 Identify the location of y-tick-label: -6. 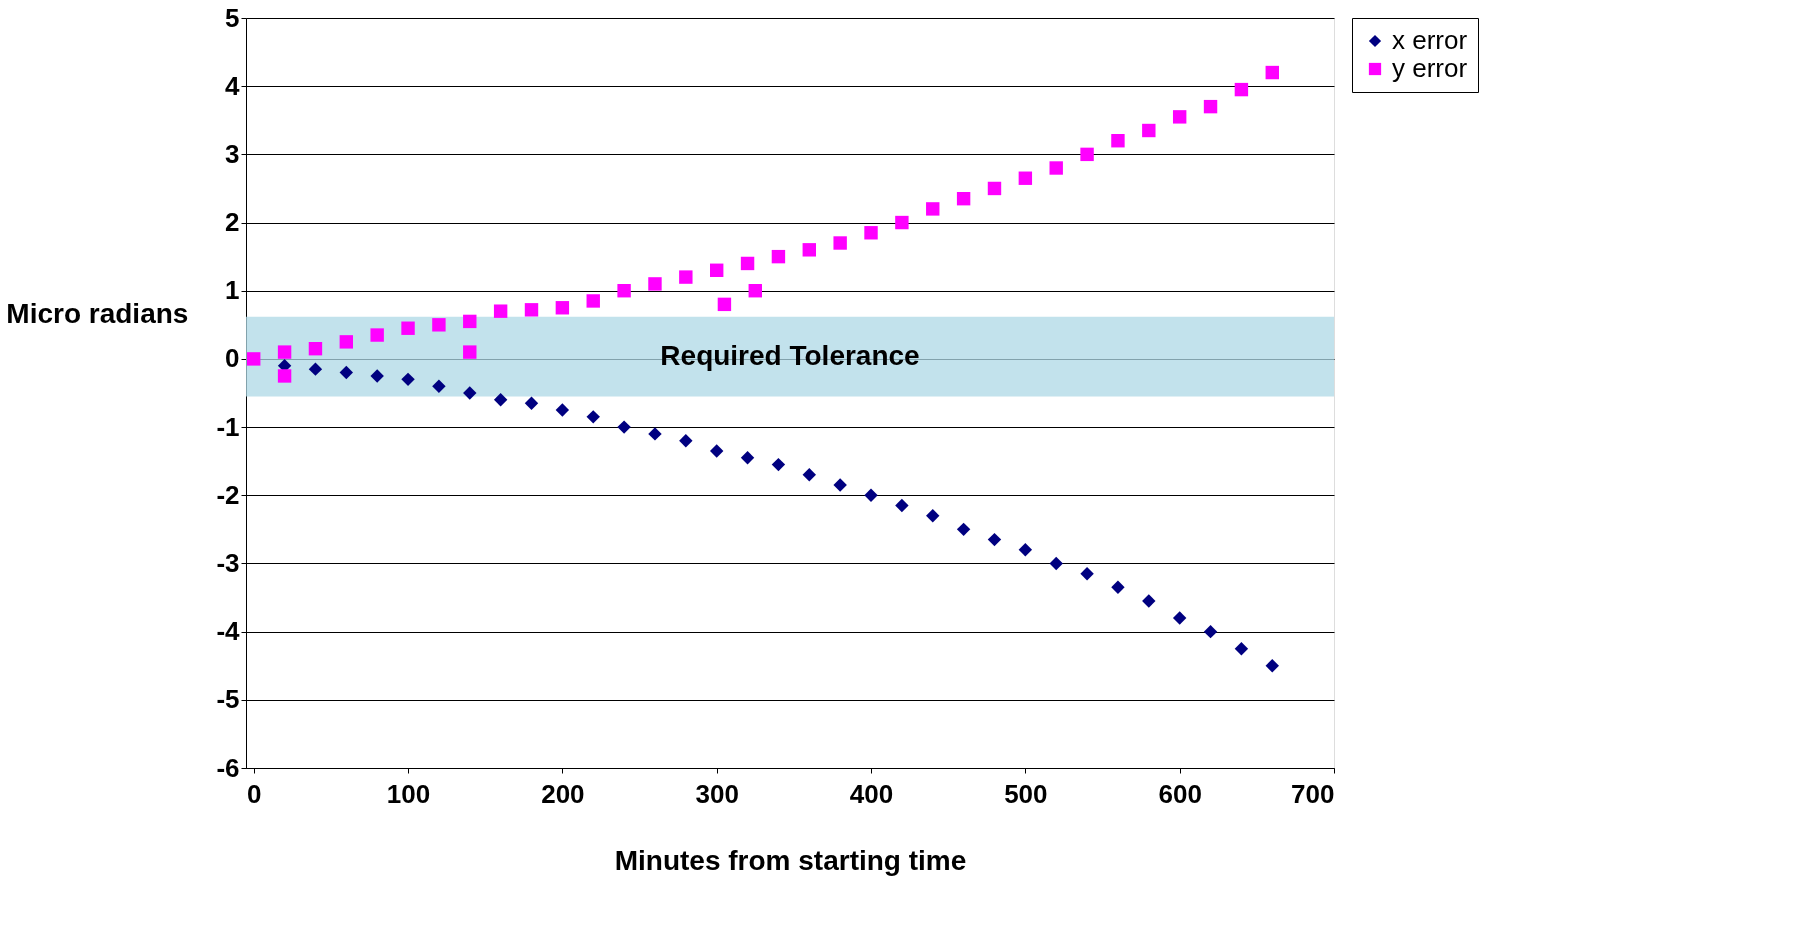
(228, 767).